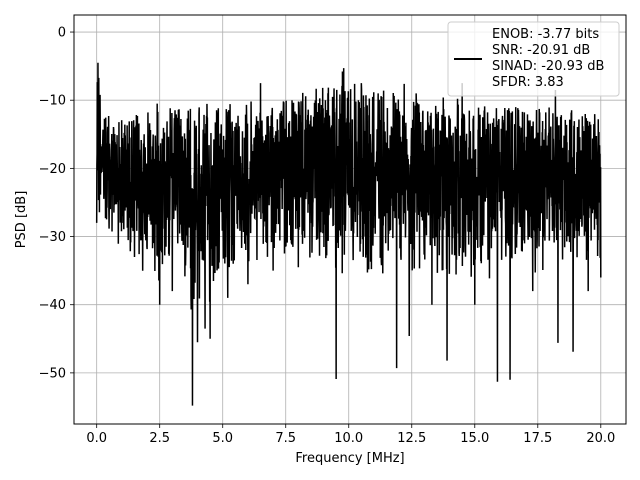  I want to click on y-tick-label: 0, so click(62, 33).